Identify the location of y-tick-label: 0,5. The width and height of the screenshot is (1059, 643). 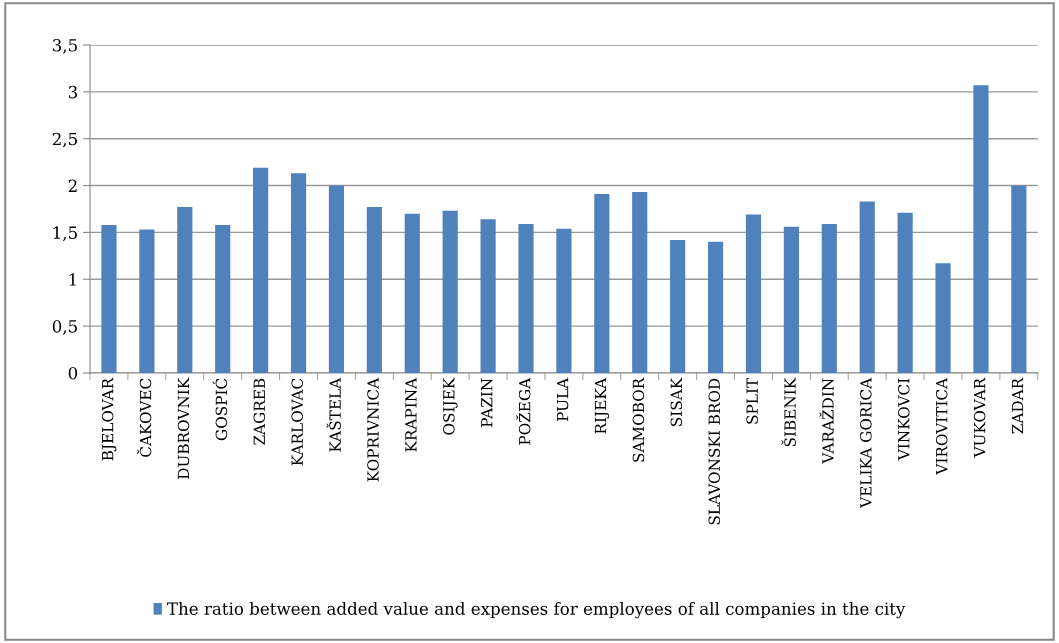
(64, 327).